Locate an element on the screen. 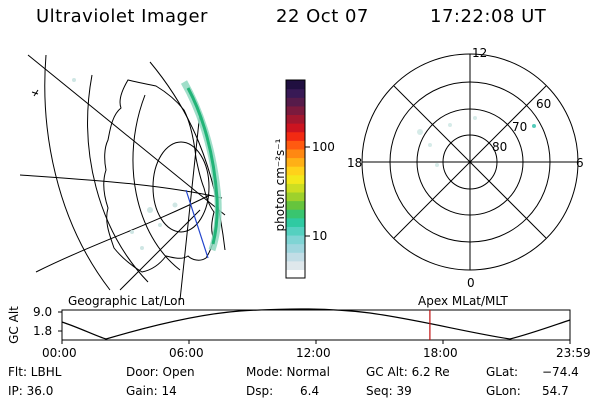 This screenshot has height=400, width=600. emission-spot is located at coordinates (534, 126).